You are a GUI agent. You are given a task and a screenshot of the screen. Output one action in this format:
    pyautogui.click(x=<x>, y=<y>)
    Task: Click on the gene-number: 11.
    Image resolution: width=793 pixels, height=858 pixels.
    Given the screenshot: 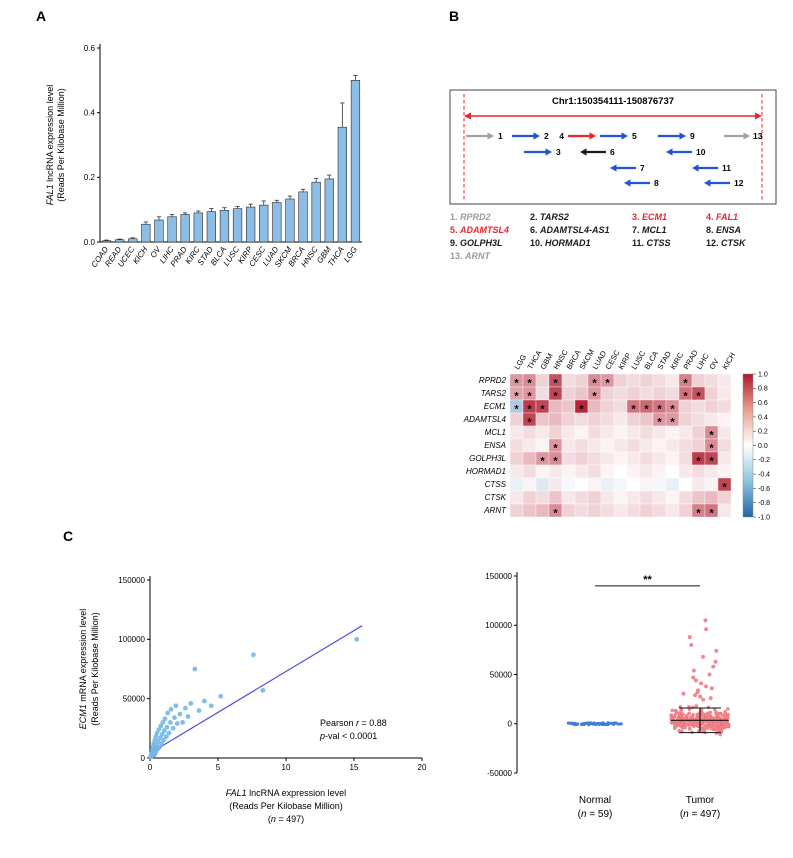 What is the action you would take?
    pyautogui.click(x=639, y=243)
    